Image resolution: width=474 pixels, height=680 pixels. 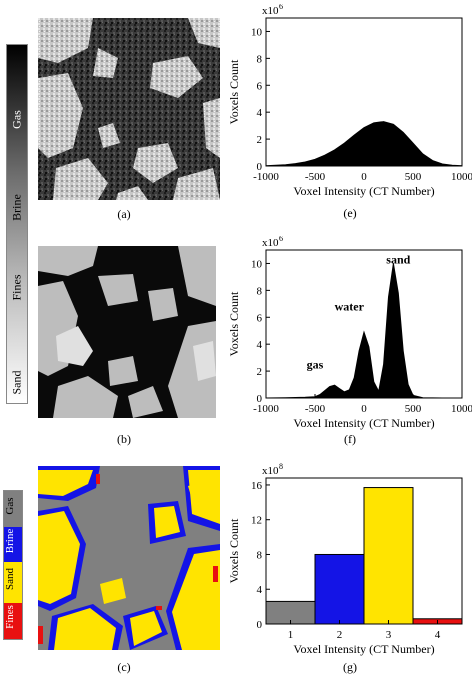 I want to click on caption-b: (b), so click(x=124, y=439).